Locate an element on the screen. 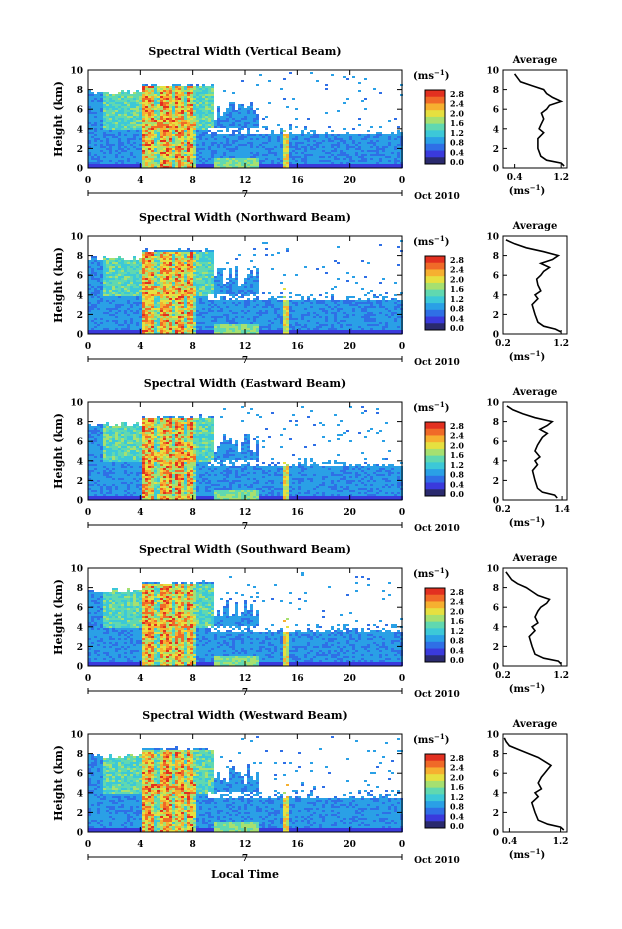 The image size is (622, 929). average-x-tick-label: 0.4 is located at coordinates (510, 842).